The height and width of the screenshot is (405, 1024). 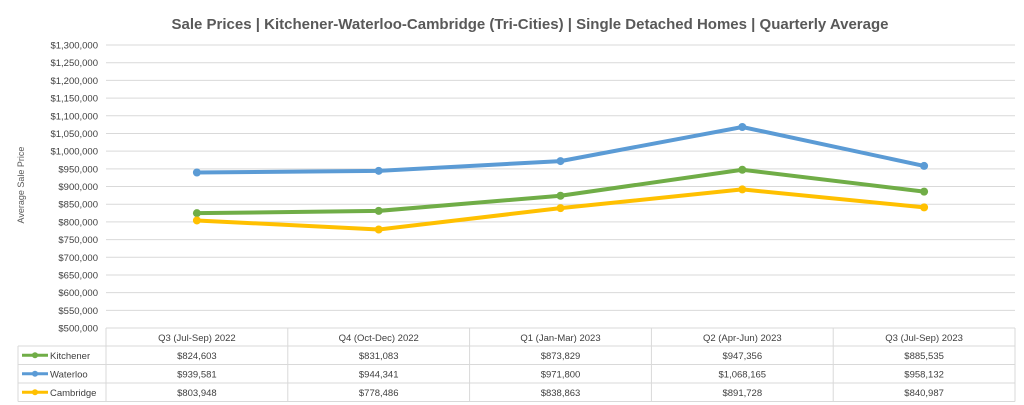 I want to click on legend-series-name: Kitchener, so click(x=70, y=356).